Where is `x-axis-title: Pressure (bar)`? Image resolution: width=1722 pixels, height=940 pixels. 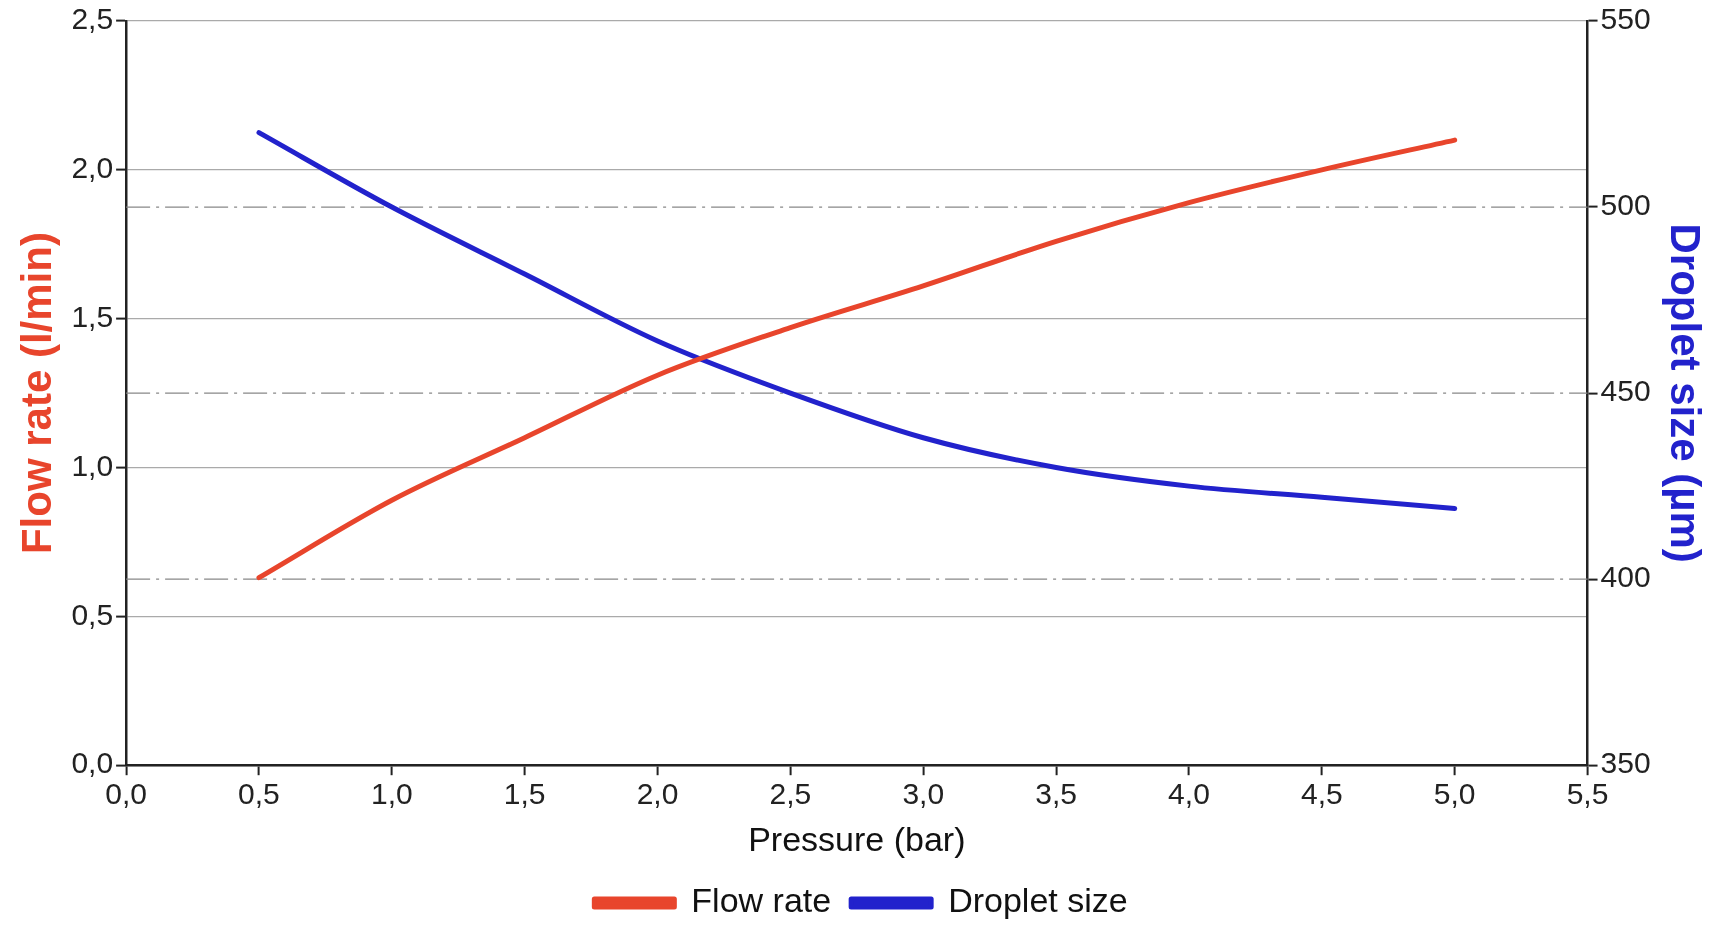 x-axis-title: Pressure (bar) is located at coordinates (857, 838).